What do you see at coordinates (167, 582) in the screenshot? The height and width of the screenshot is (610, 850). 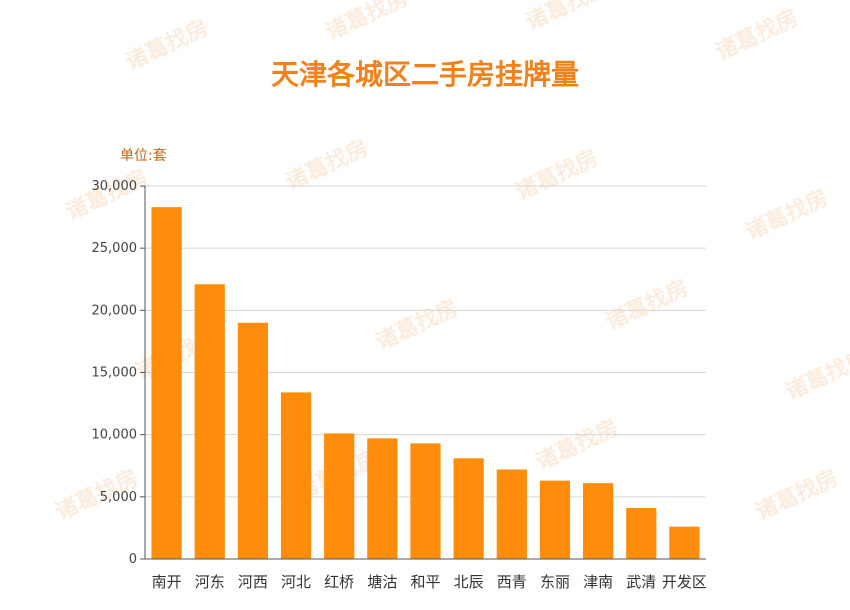 I see `x-tick-label: 南开` at bounding box center [167, 582].